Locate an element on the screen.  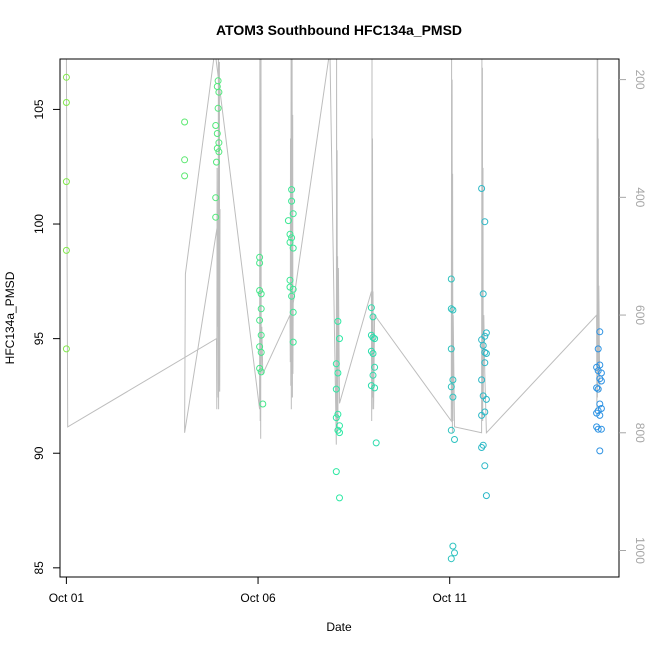
y-tick-label: 105 is located at coordinates (39, 109).